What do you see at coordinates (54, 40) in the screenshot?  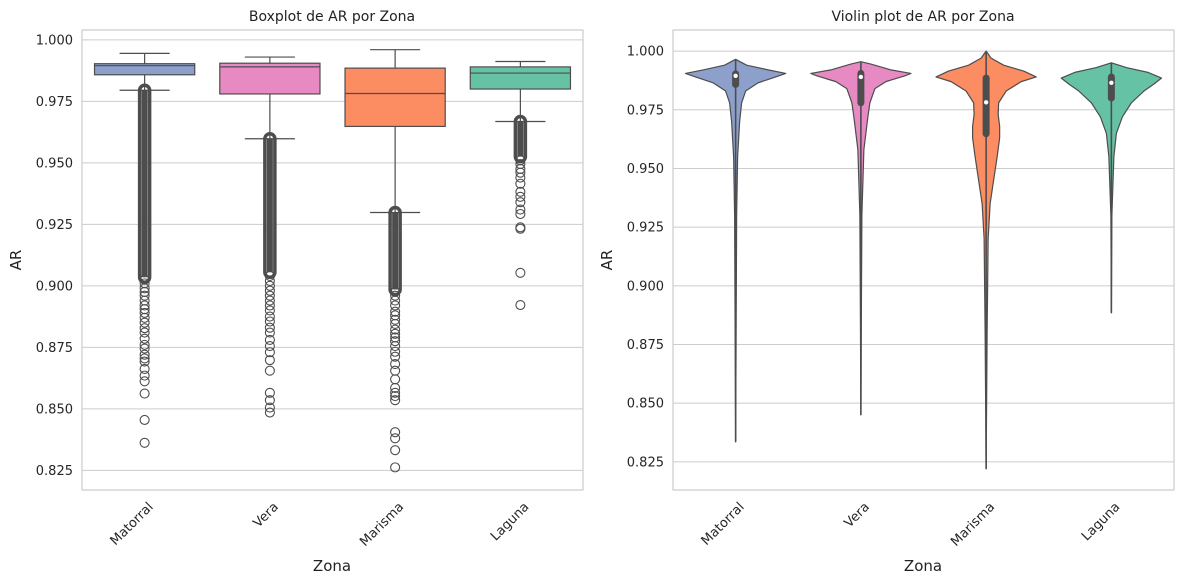 I see `y-tick-label: 1.000` at bounding box center [54, 40].